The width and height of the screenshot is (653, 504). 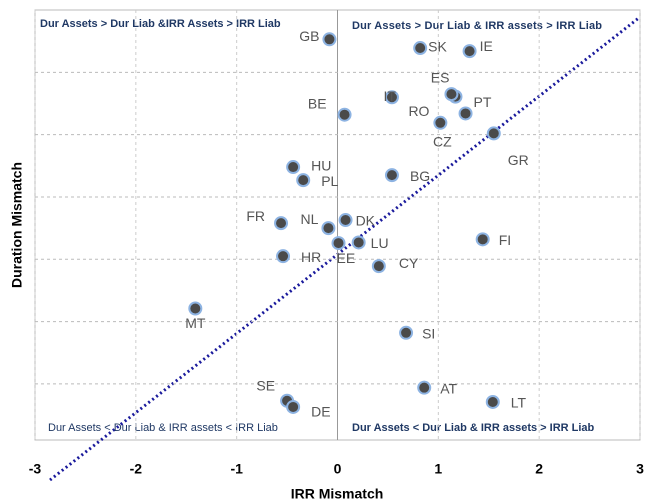 What do you see at coordinates (338, 469) in the screenshot?
I see `x-tick-label: 0` at bounding box center [338, 469].